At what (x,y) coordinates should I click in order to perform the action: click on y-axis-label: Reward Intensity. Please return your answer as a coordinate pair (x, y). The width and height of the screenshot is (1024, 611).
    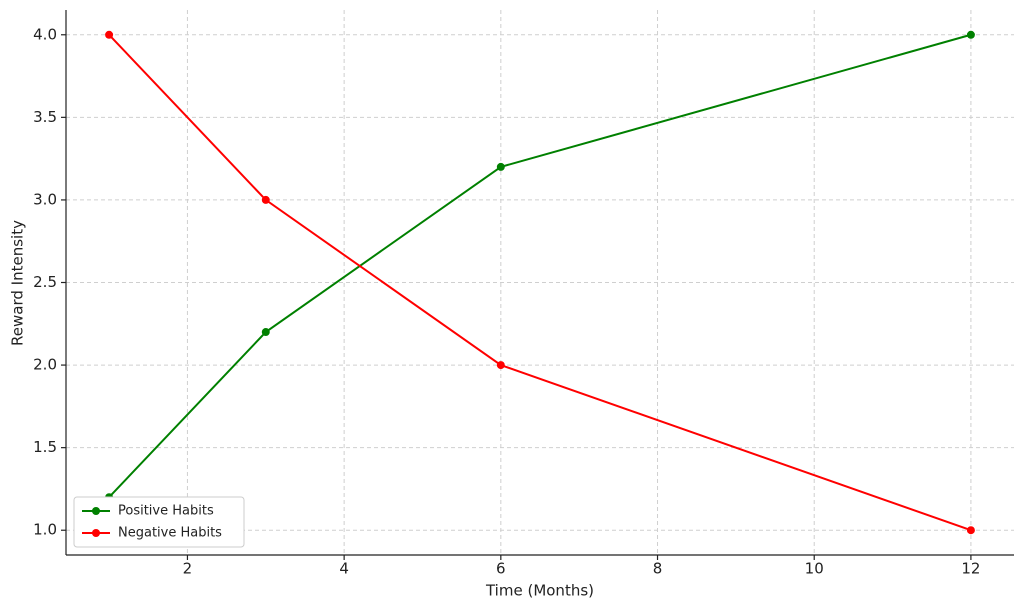
    Looking at the image, I should click on (18, 283).